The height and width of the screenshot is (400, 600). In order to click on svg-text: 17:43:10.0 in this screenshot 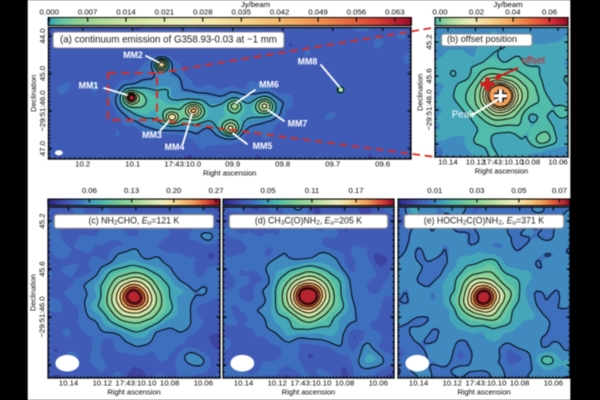, I will do `click(182, 164)`.